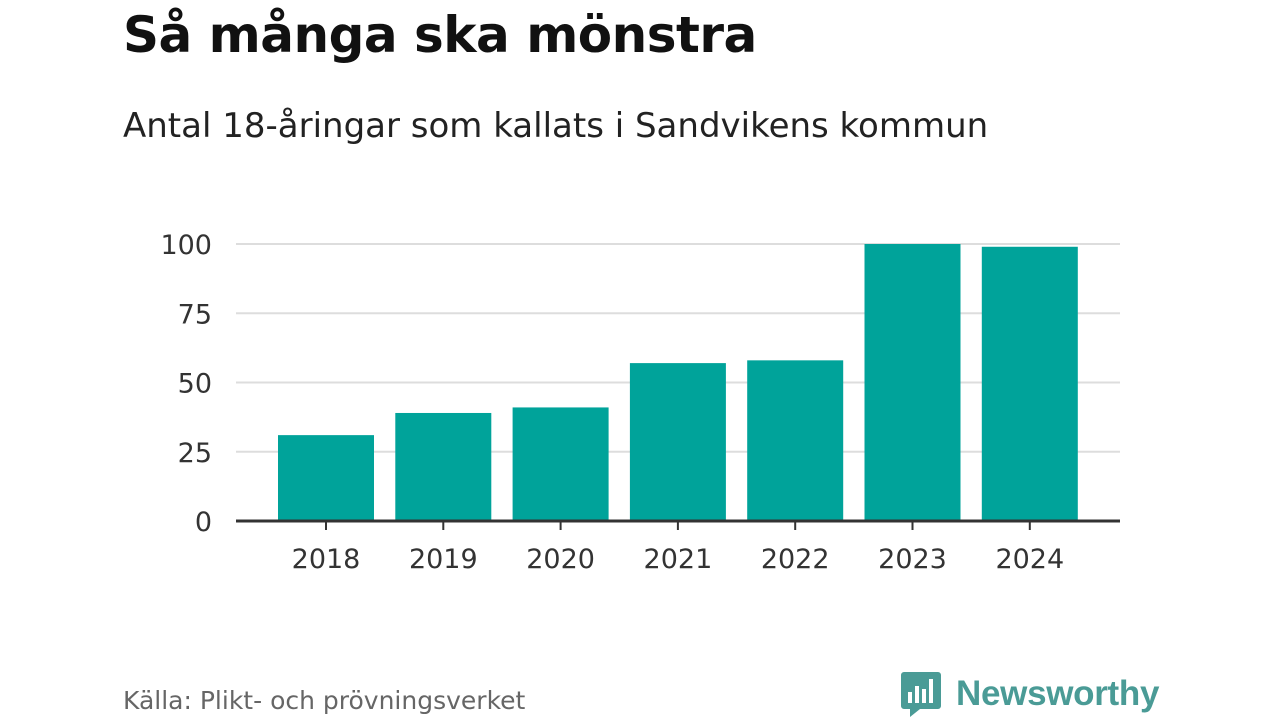 Image resolution: width=1280 pixels, height=720 pixels. I want to click on bar-2018, so click(326, 478).